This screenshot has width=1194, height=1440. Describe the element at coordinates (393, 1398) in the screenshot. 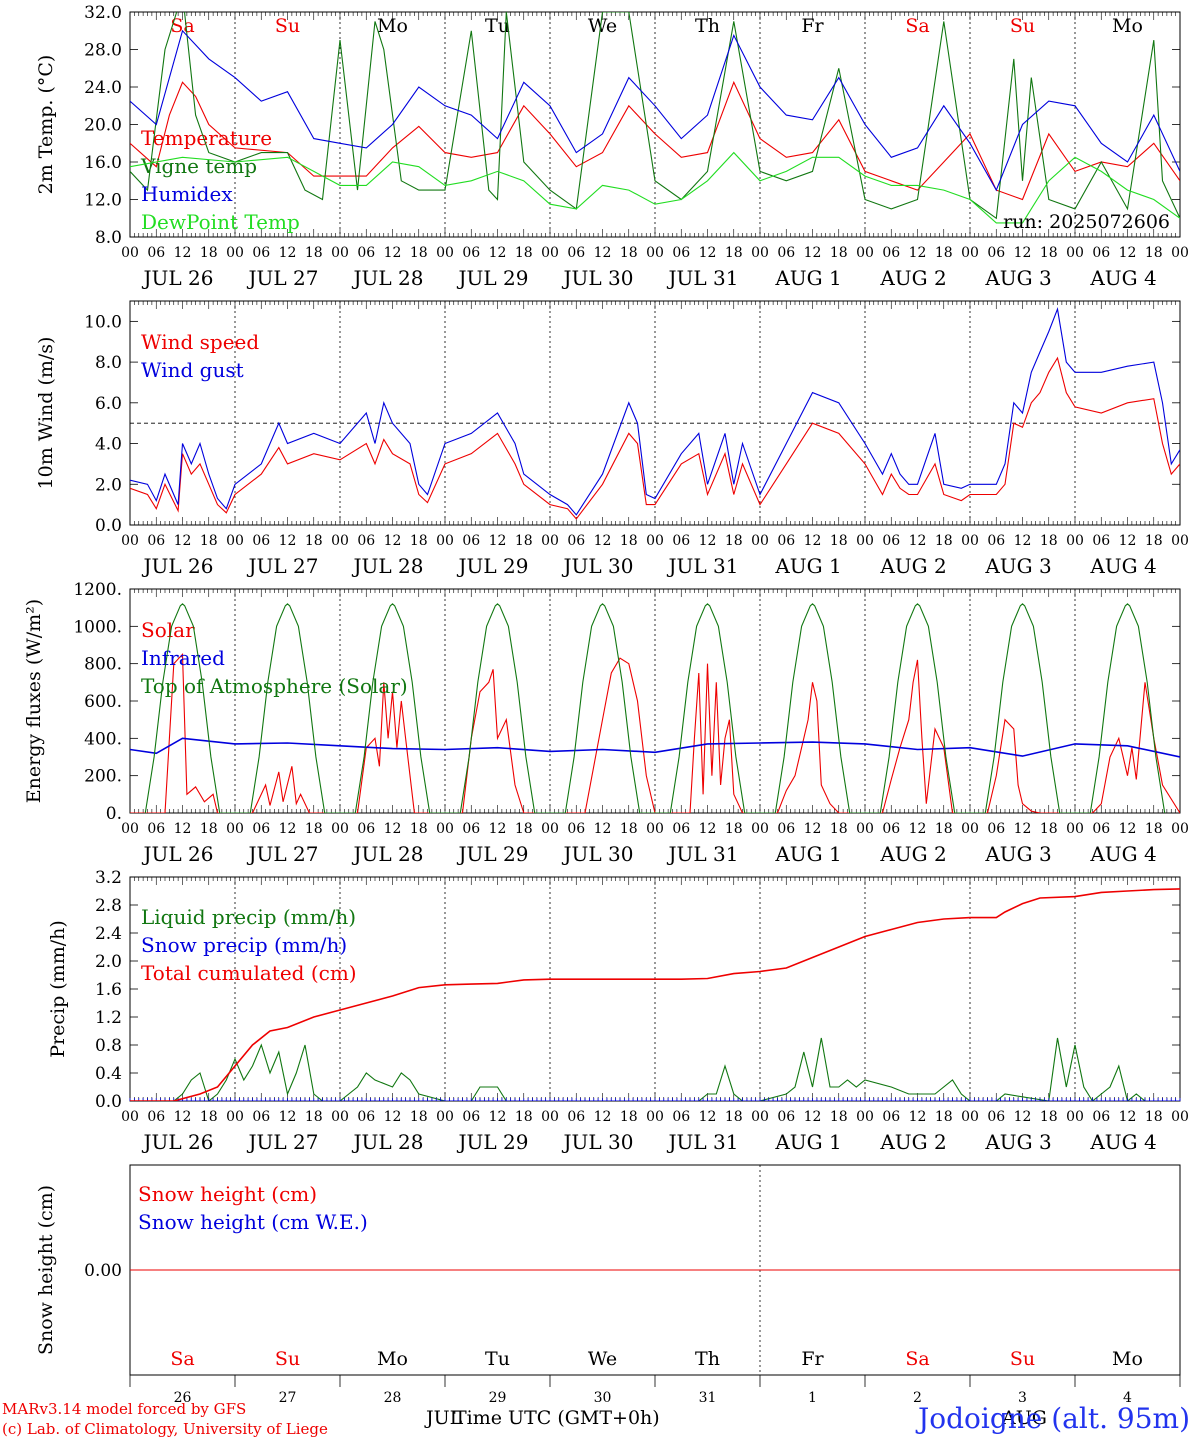

I see `day-number-label: 28` at that location.